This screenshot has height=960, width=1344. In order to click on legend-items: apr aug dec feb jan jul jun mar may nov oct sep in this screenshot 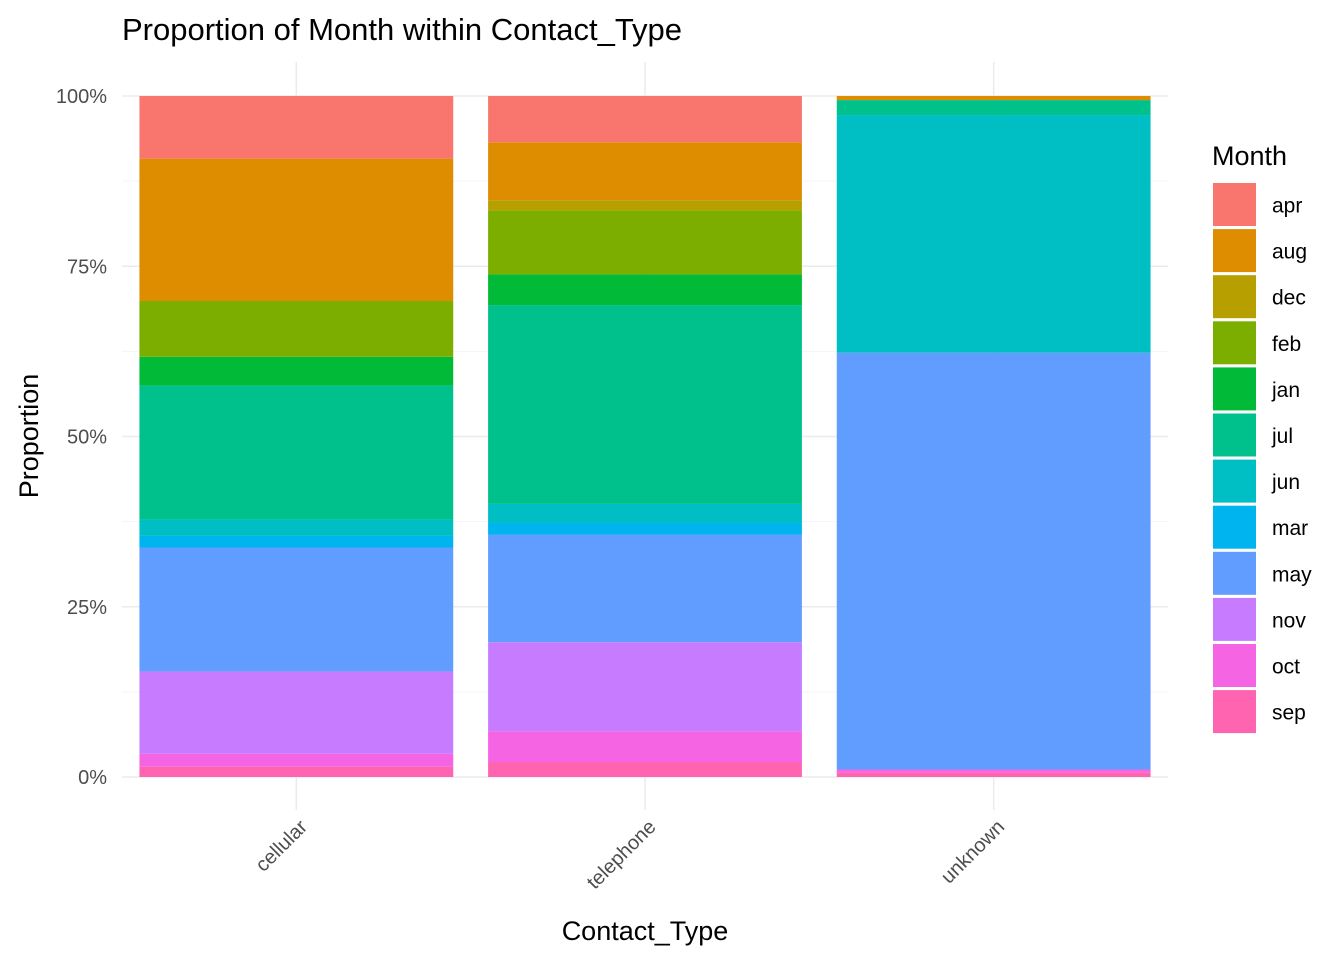, I will do `click(1262, 458)`.